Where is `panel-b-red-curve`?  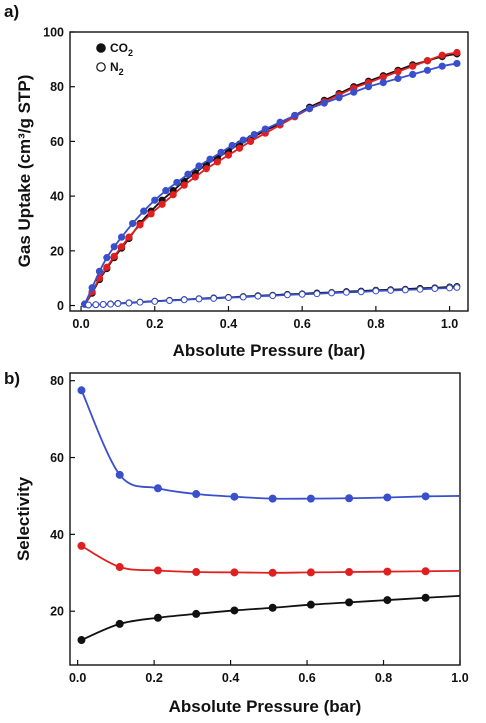 panel-b-red-curve is located at coordinates (271, 559).